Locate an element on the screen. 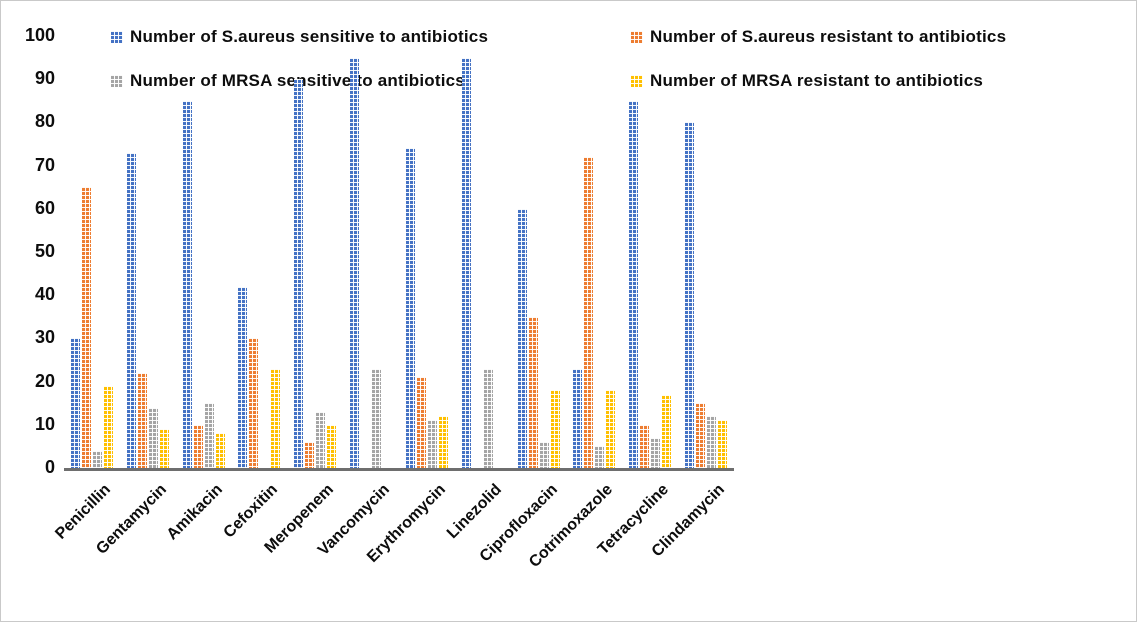 The width and height of the screenshot is (1137, 622). legend-label: Number of MRSA resistant to antibiotics is located at coordinates (817, 80).